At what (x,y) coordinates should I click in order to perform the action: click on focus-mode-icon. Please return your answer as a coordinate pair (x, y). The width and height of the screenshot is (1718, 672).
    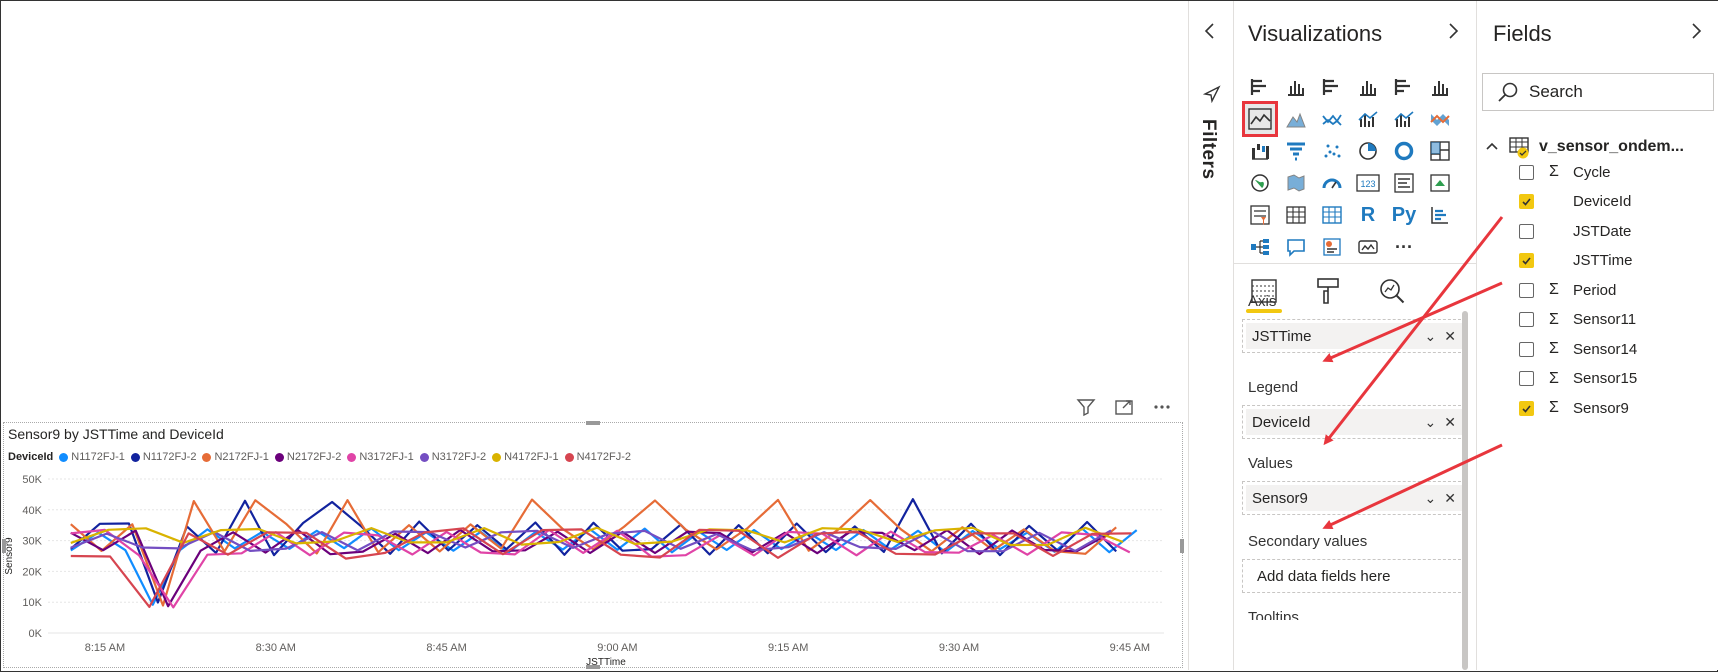
    Looking at the image, I should click on (1124, 407).